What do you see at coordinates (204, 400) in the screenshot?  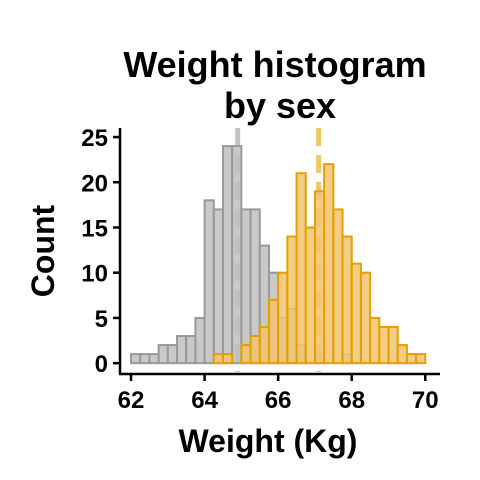 I see `x-tick-label: 64` at bounding box center [204, 400].